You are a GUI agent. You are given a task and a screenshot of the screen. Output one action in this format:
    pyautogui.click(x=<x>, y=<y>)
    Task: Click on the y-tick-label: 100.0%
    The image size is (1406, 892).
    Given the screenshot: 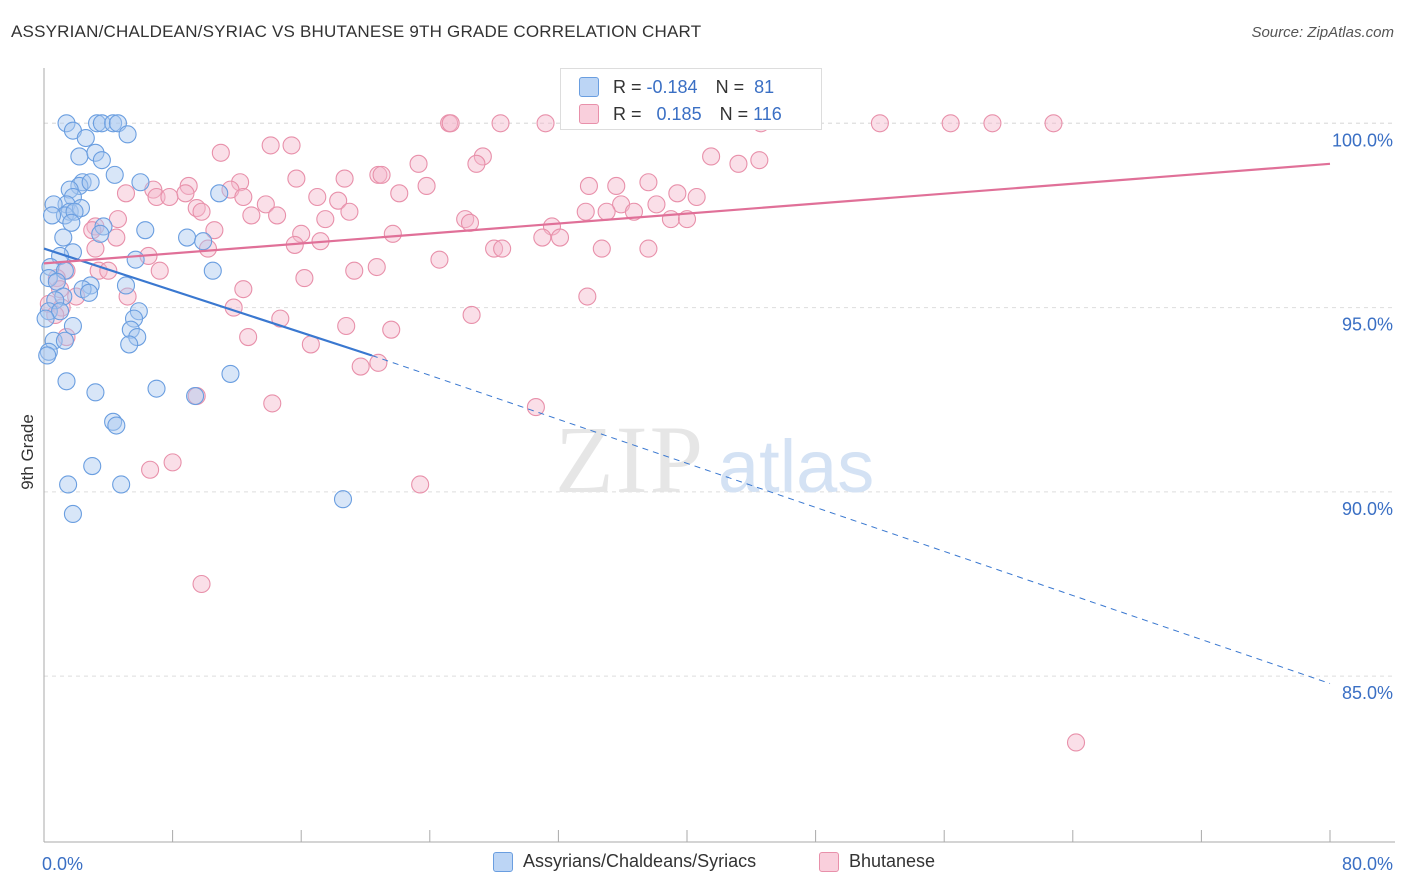 What is the action you would take?
    pyautogui.click(x=1362, y=140)
    